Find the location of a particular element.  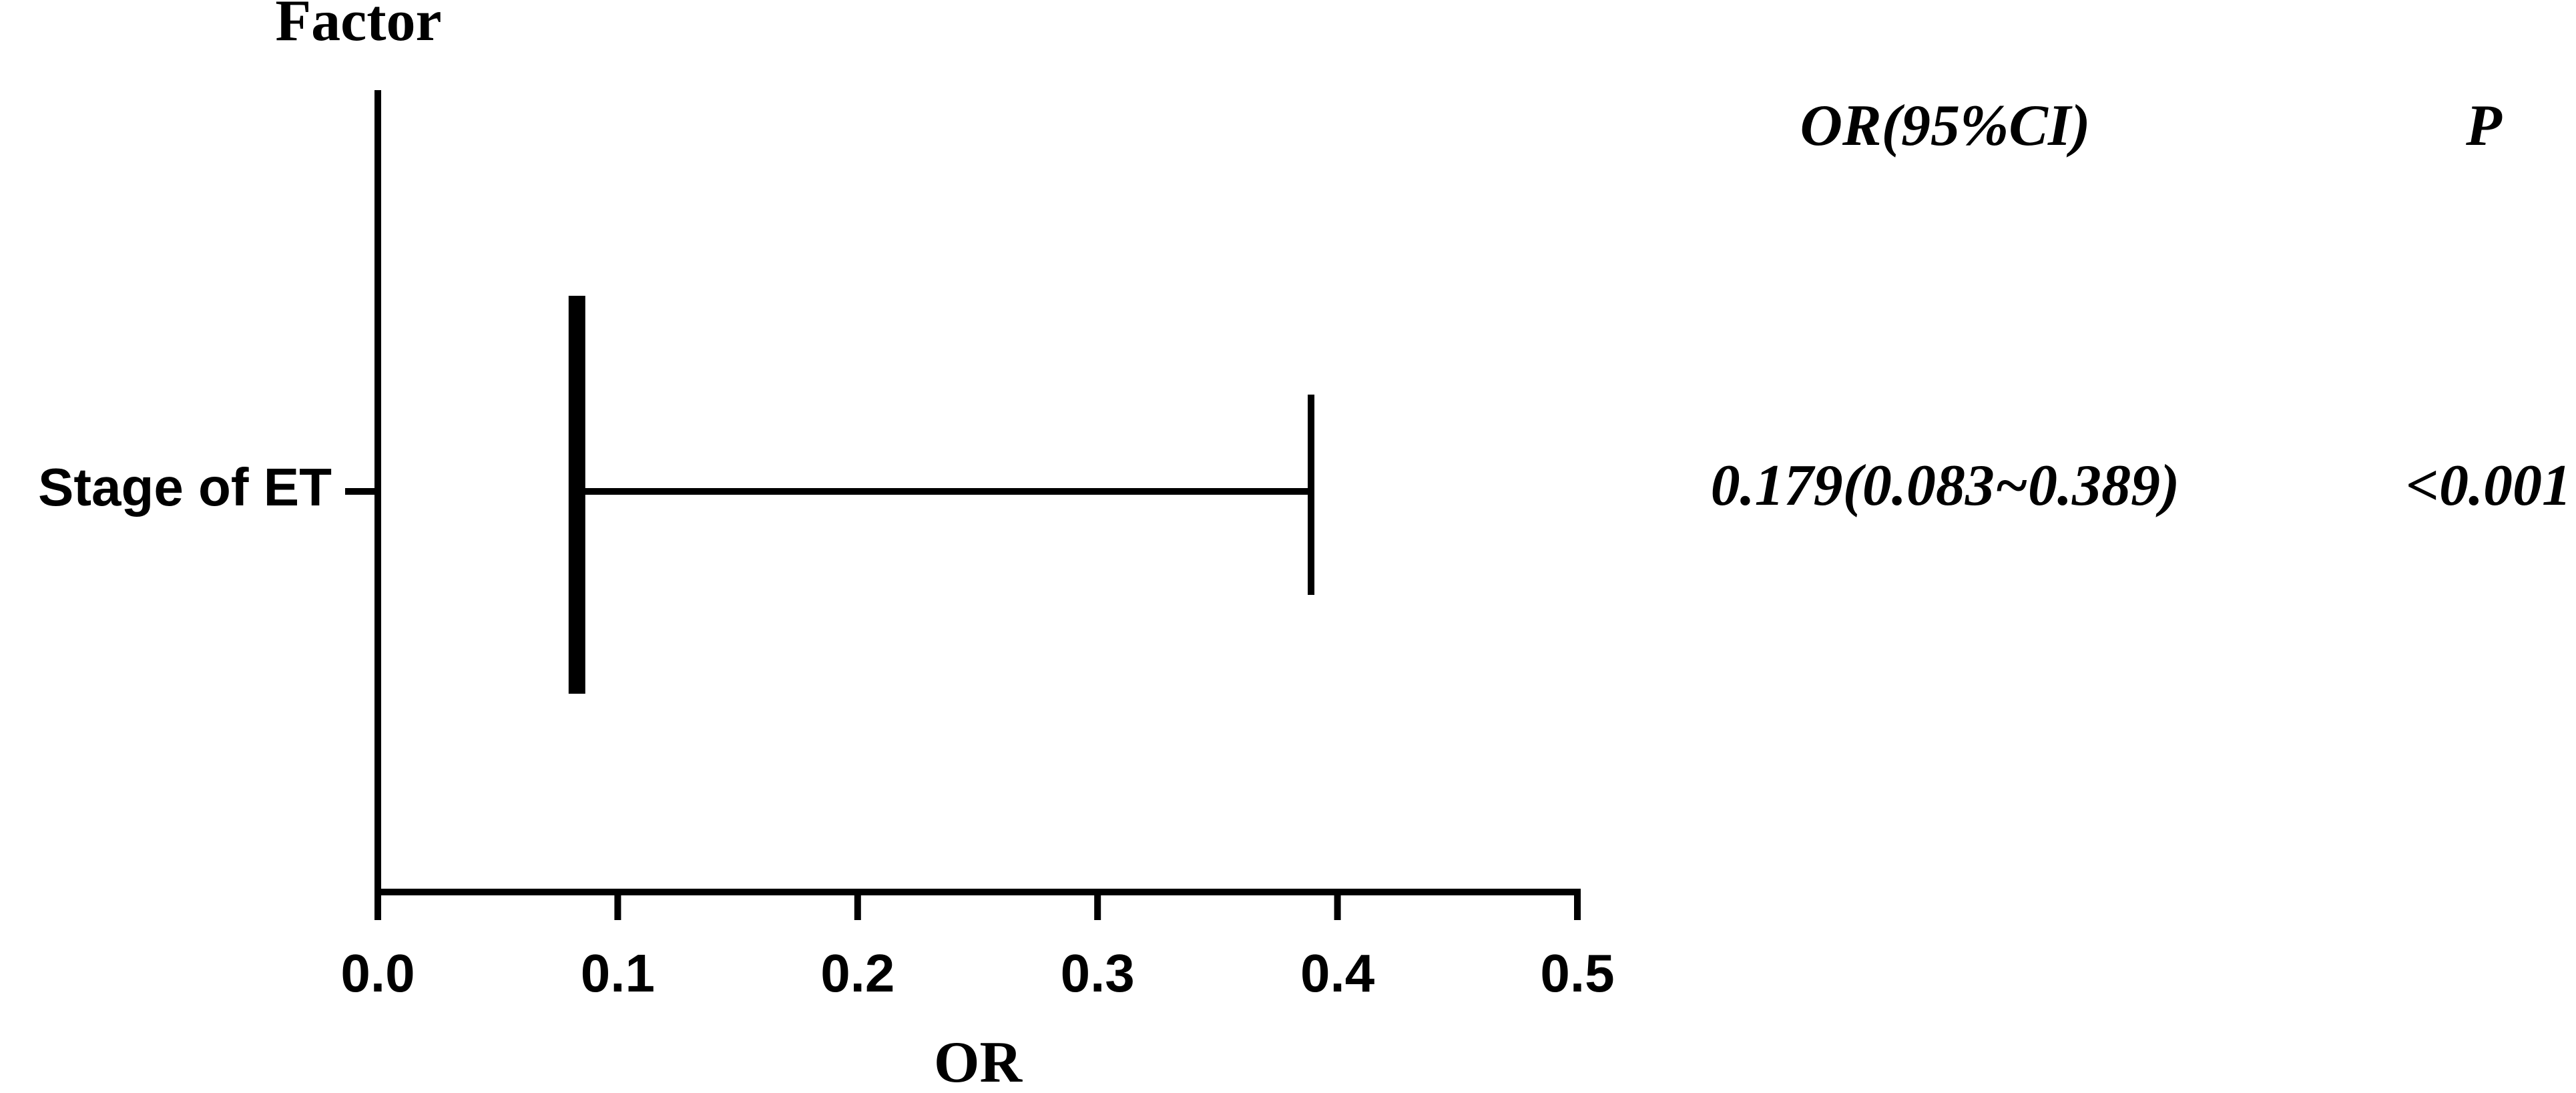

x-tick-label: 0.4 is located at coordinates (1337, 973).